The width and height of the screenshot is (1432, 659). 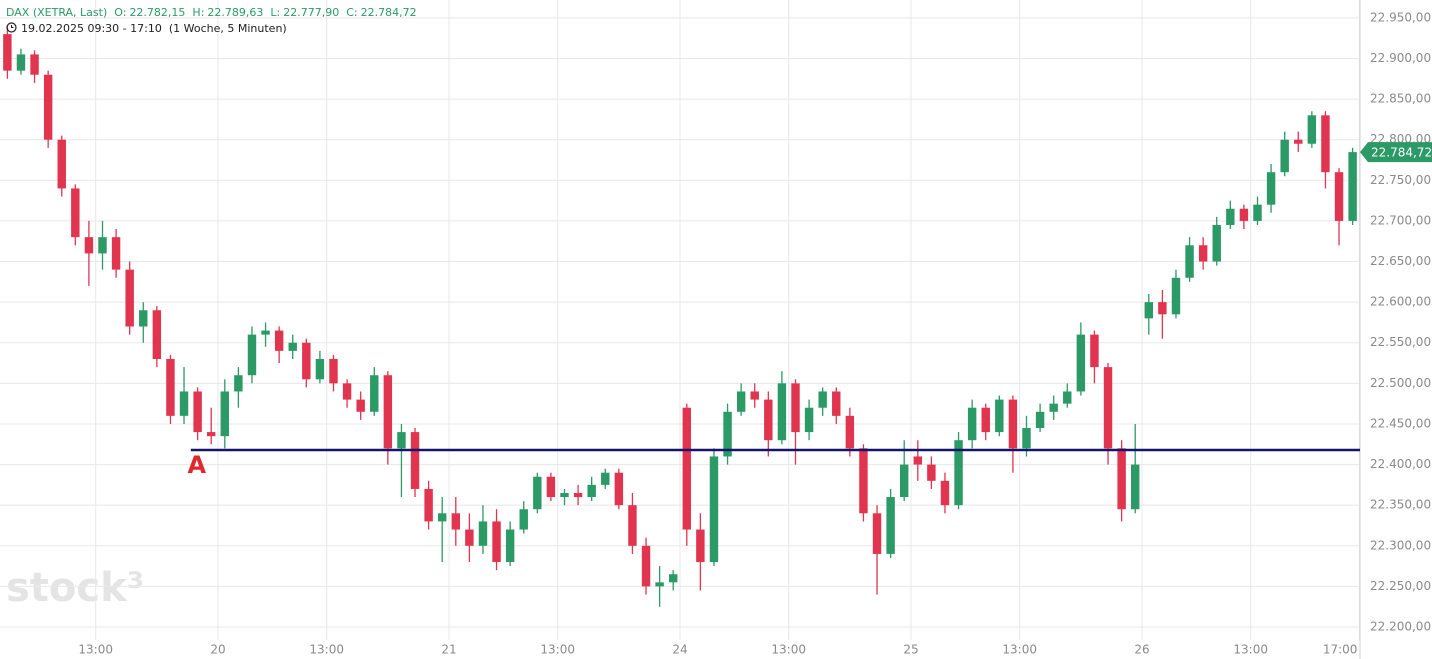 I want to click on support-label: A, so click(x=197, y=465).